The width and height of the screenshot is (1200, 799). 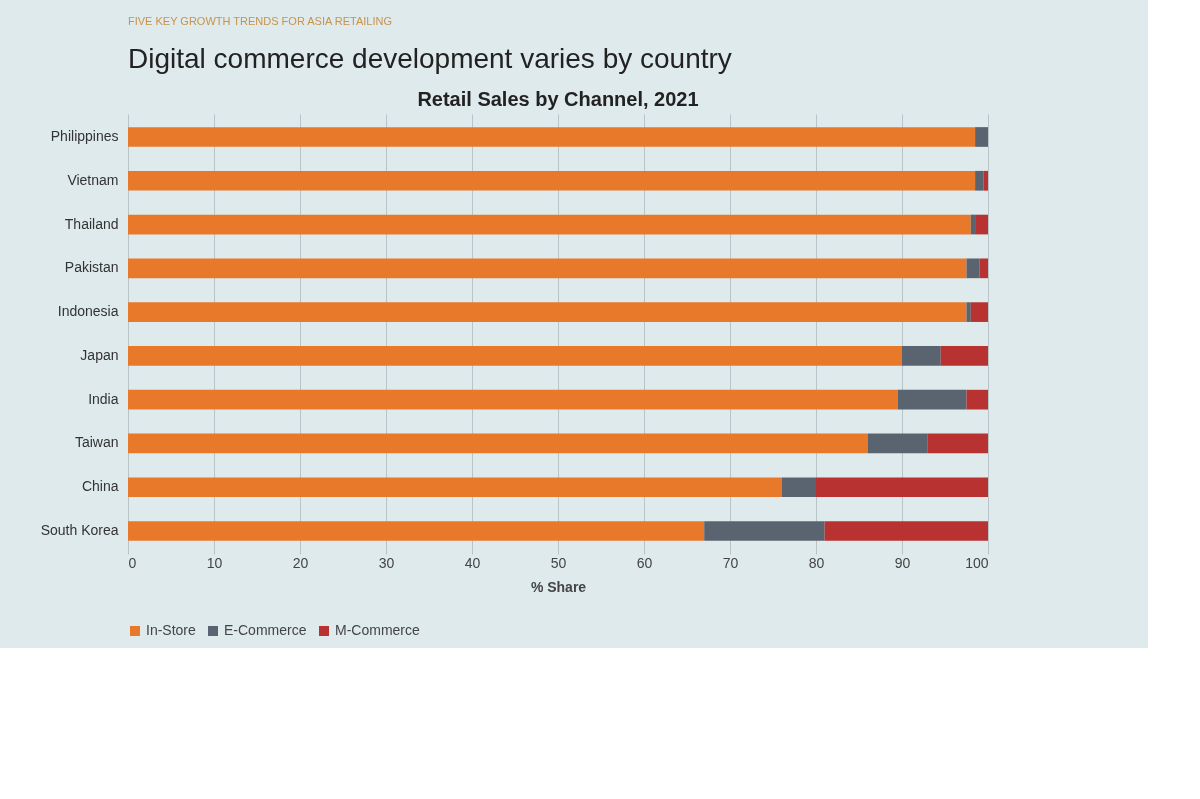 I want to click on legend-label: E-Commerce, so click(x=265, y=630).